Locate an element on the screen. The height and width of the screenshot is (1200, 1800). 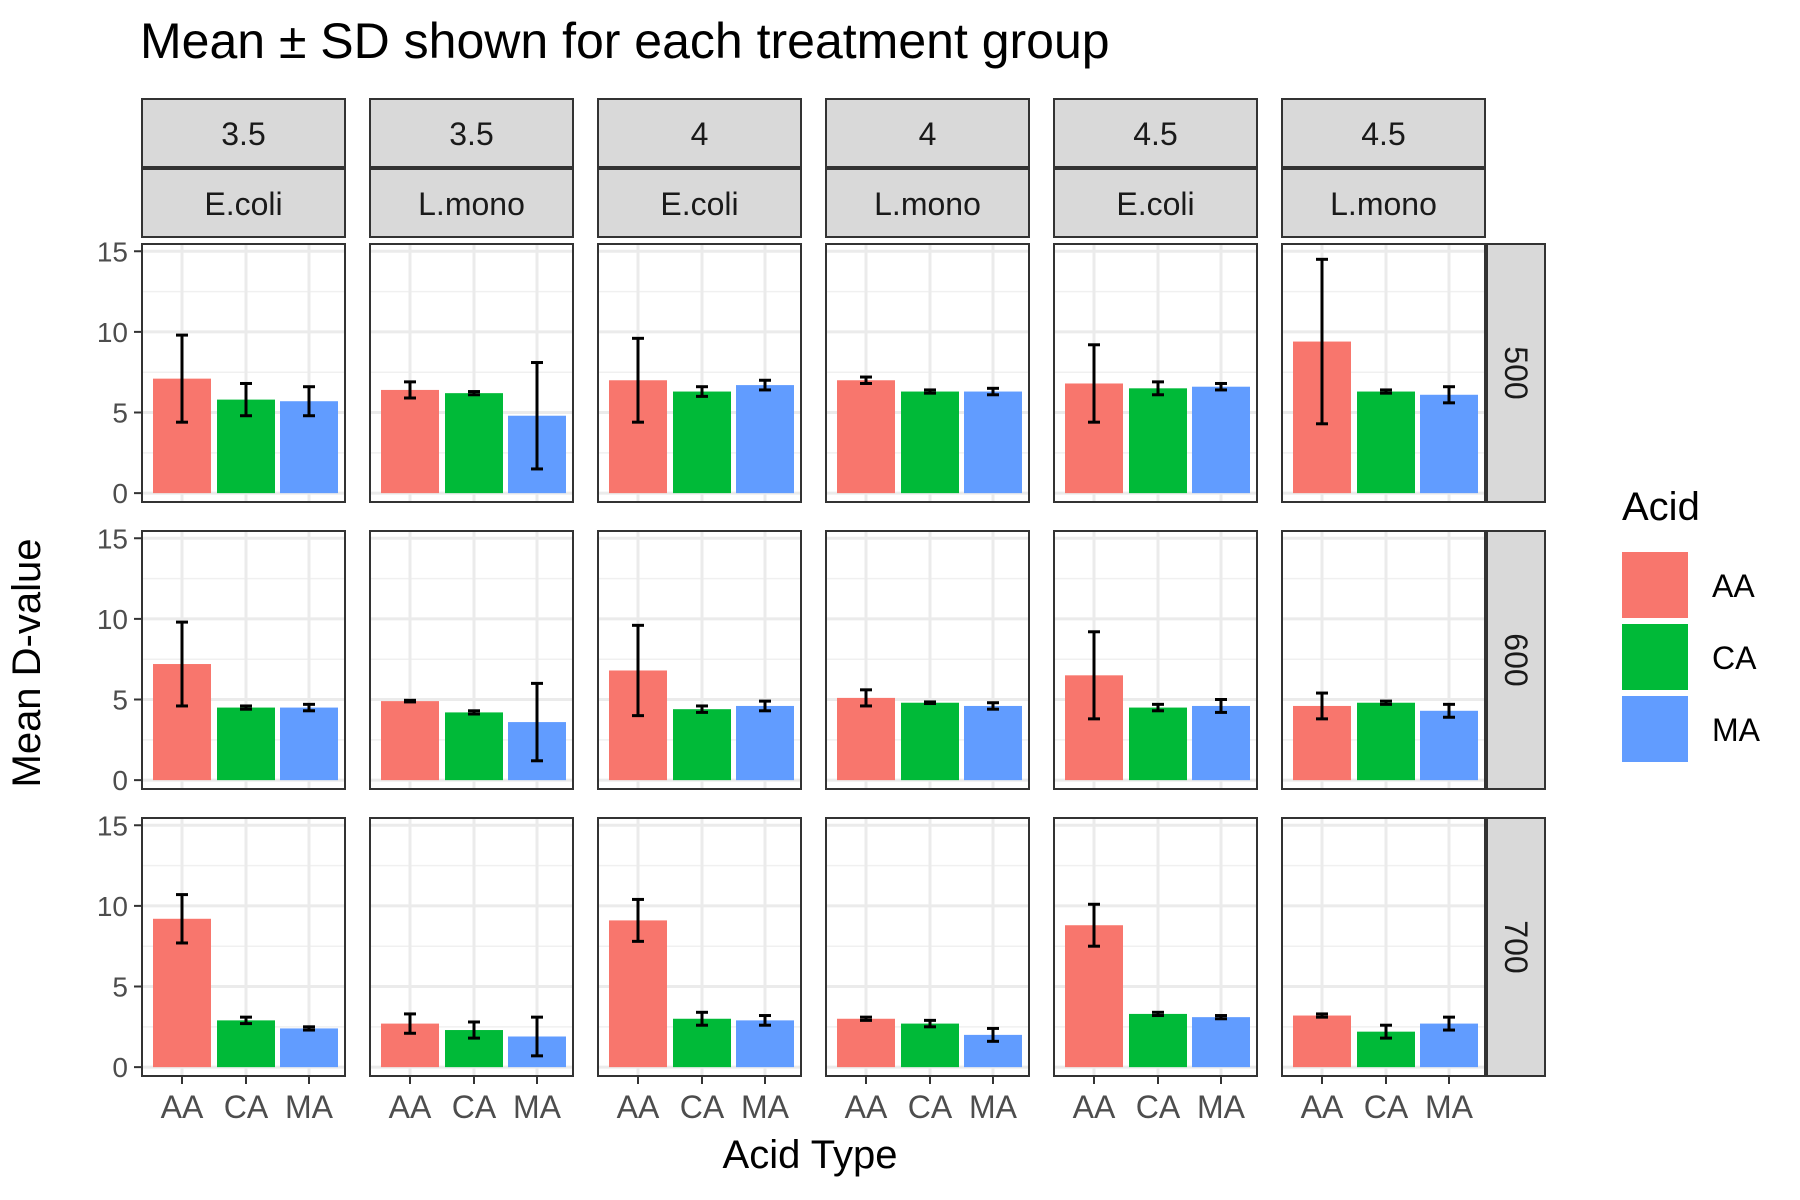
facet-strip-label-bottom-3: L.mono is located at coordinates (927, 204).